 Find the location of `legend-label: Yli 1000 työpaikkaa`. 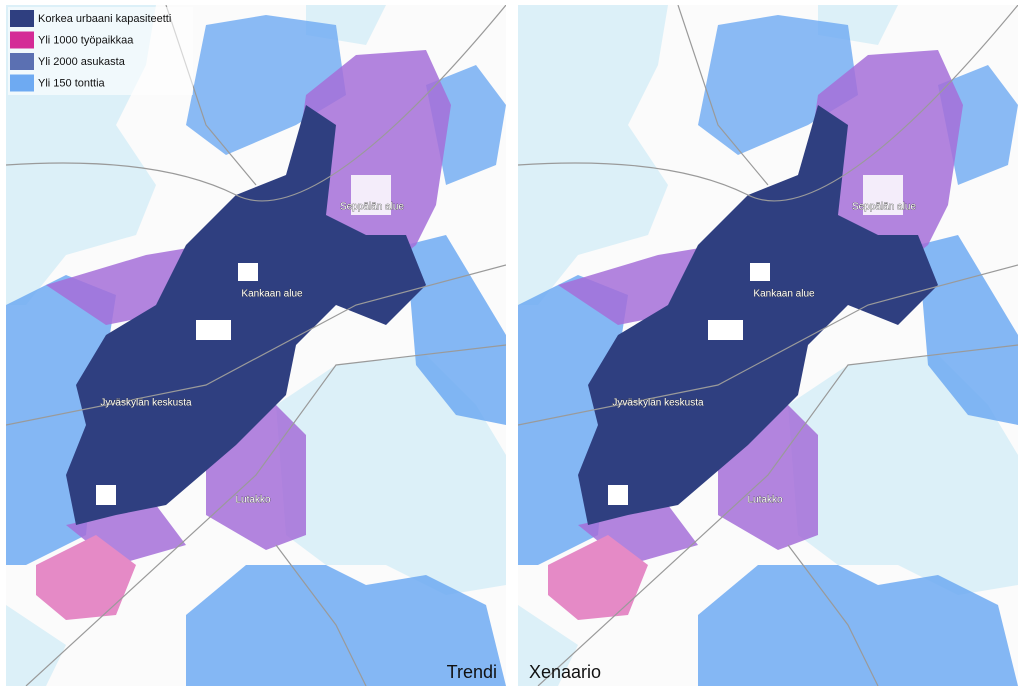

legend-label: Yli 1000 työpaikkaa is located at coordinates (86, 40).